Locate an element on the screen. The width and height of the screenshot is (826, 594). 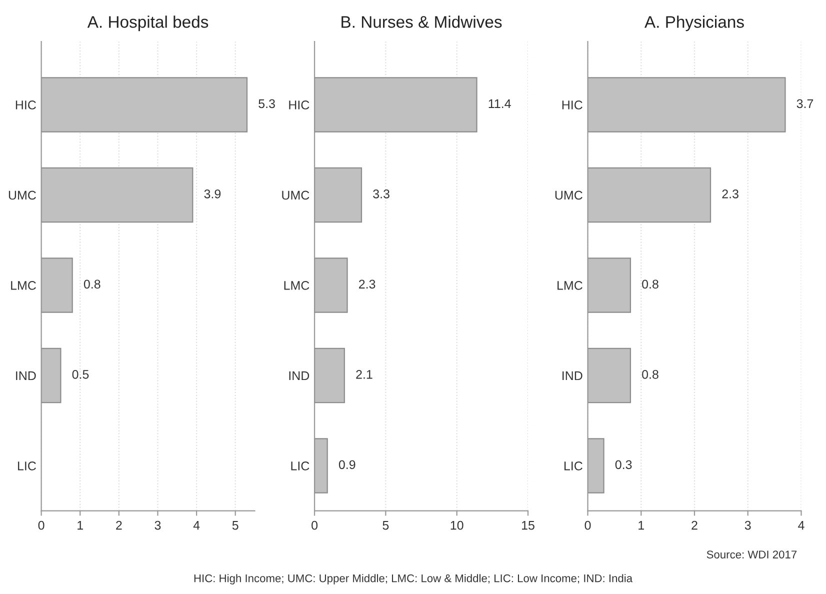
data-label: 0.3 is located at coordinates (623, 465).